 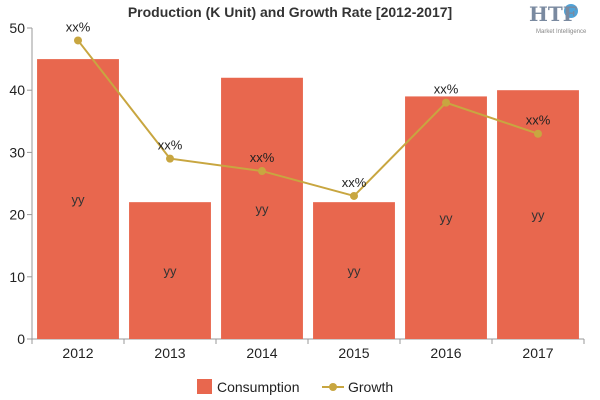 What do you see at coordinates (77, 353) in the screenshot?
I see `x-tick-label: 2012` at bounding box center [77, 353].